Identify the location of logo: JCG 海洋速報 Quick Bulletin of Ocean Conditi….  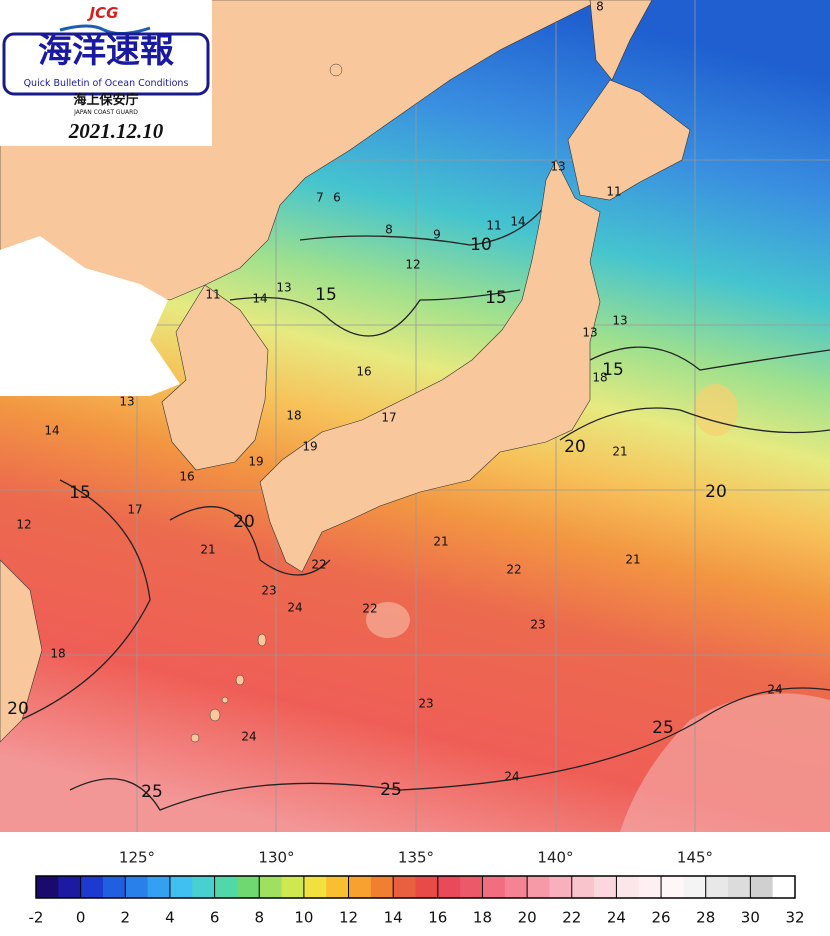
(106, 73).